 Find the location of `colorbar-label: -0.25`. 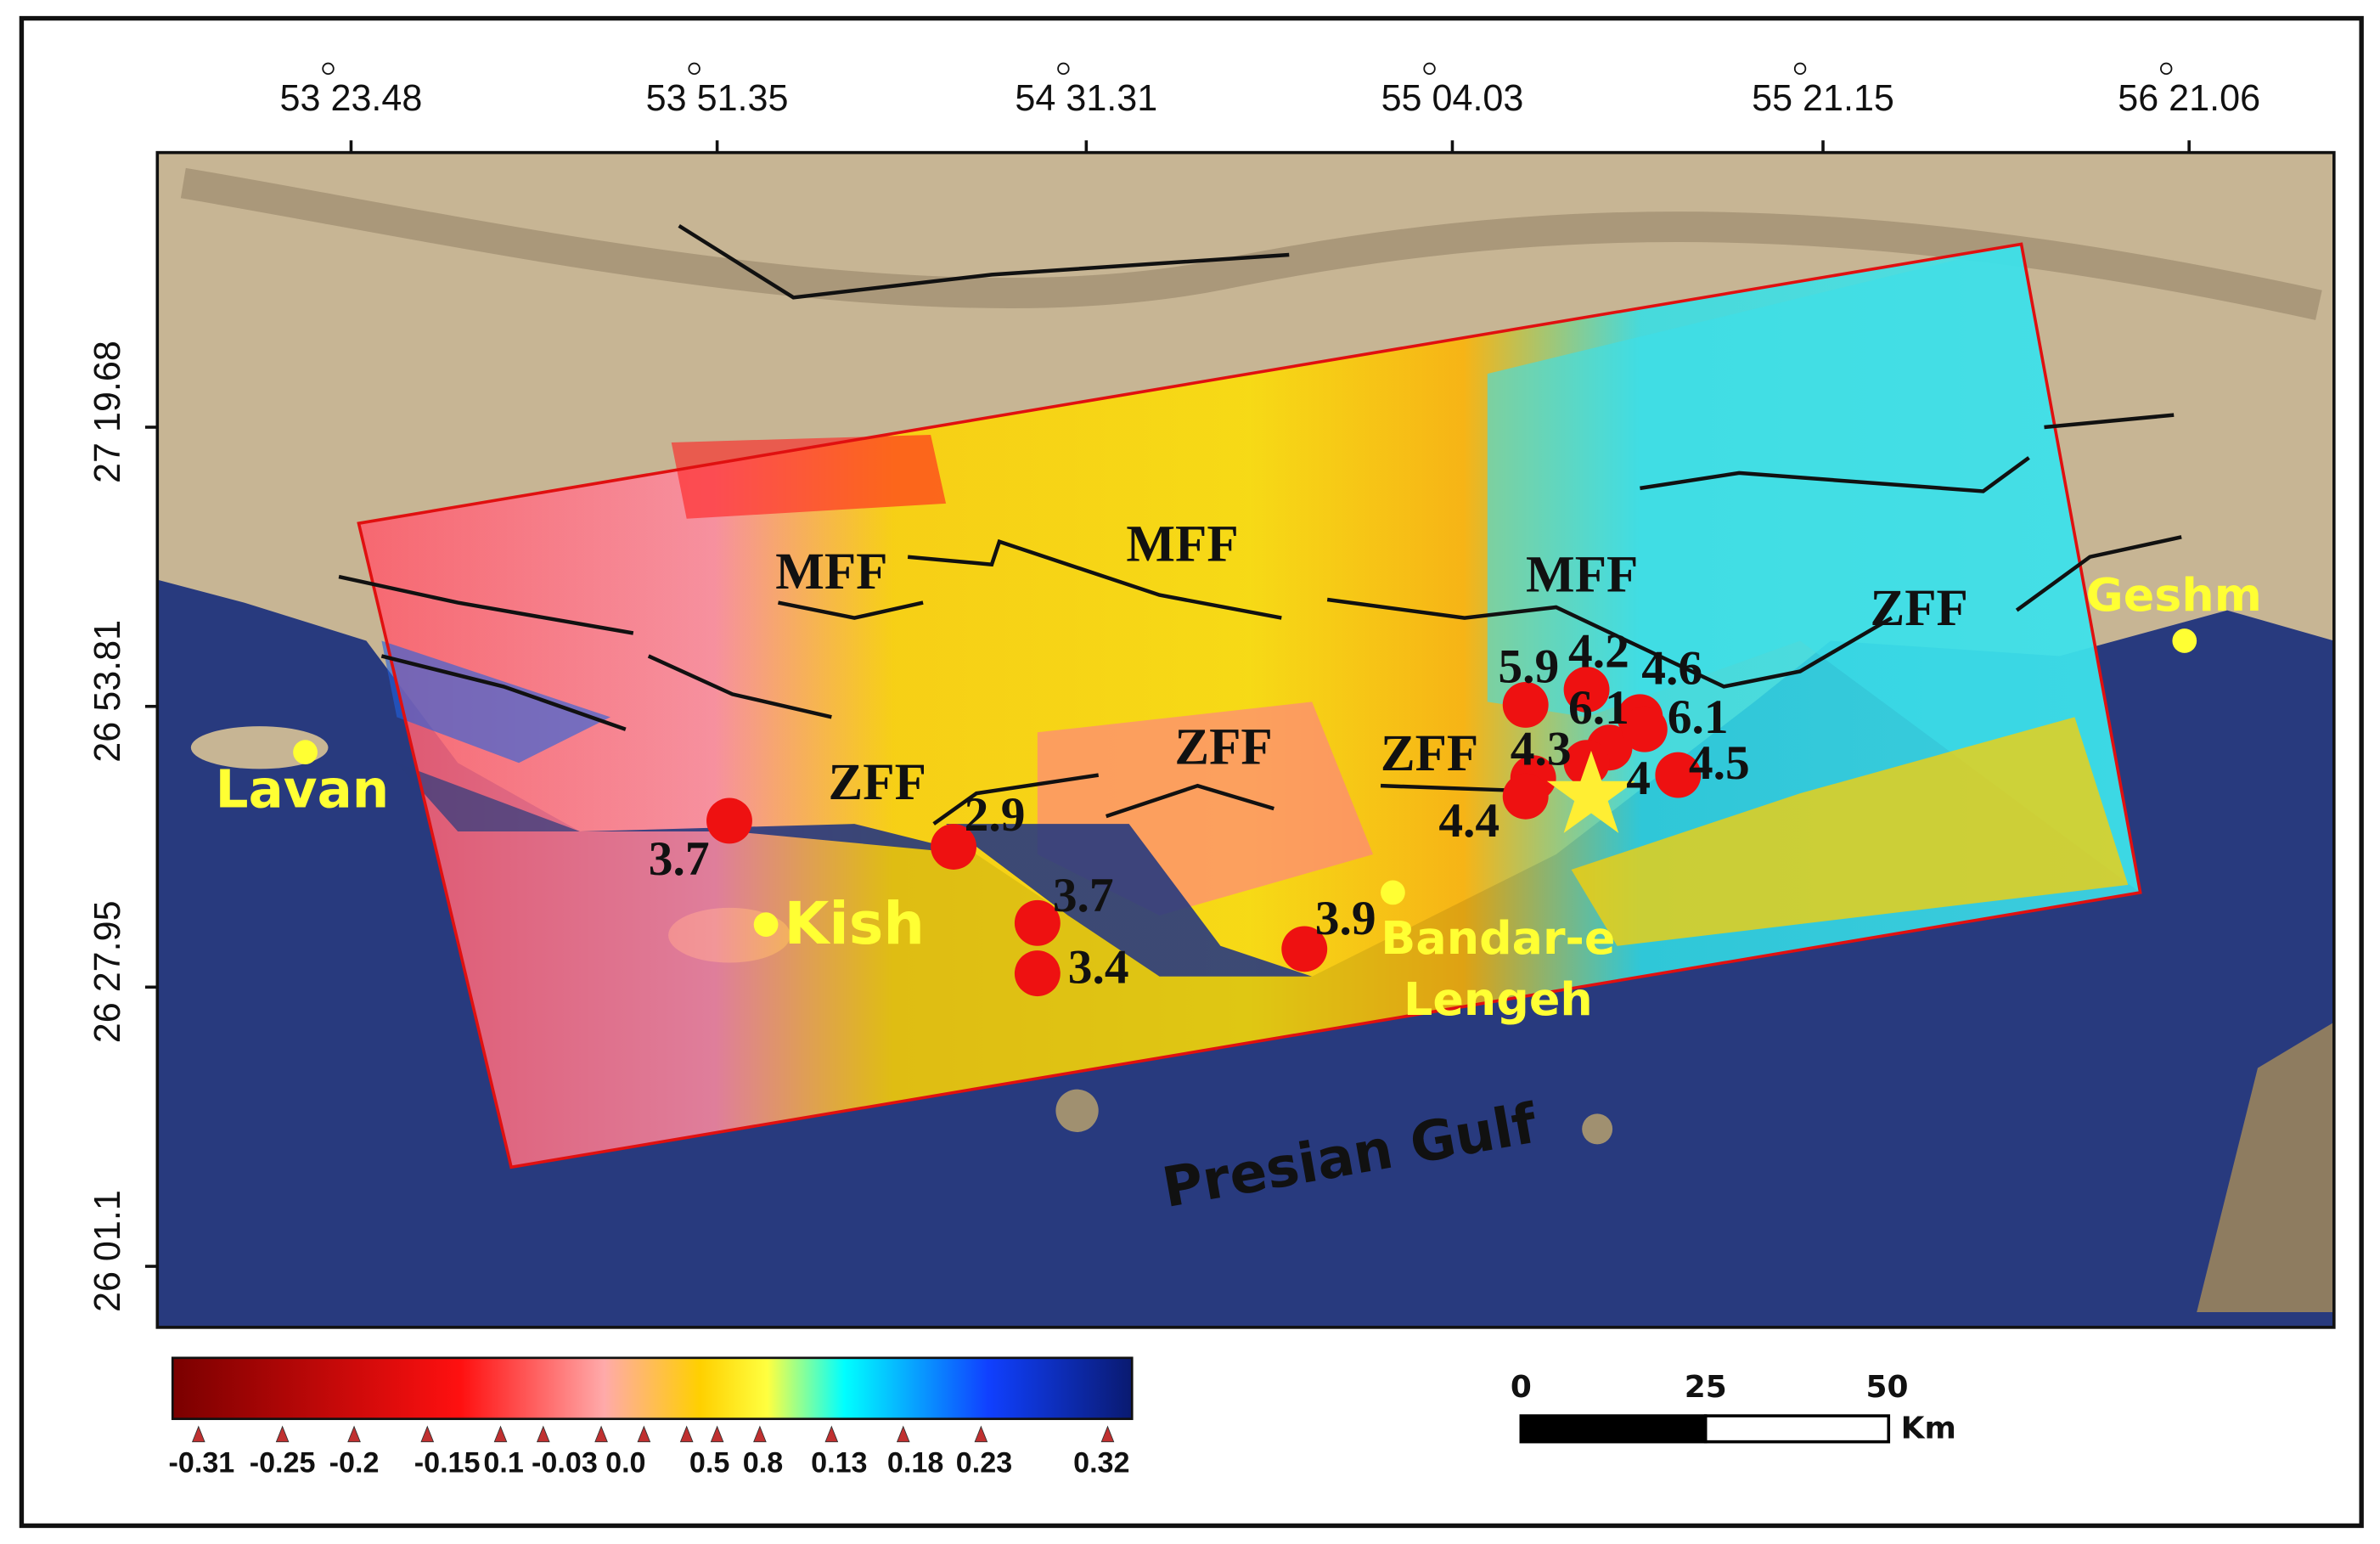

colorbar-label: -0.25 is located at coordinates (283, 1463).